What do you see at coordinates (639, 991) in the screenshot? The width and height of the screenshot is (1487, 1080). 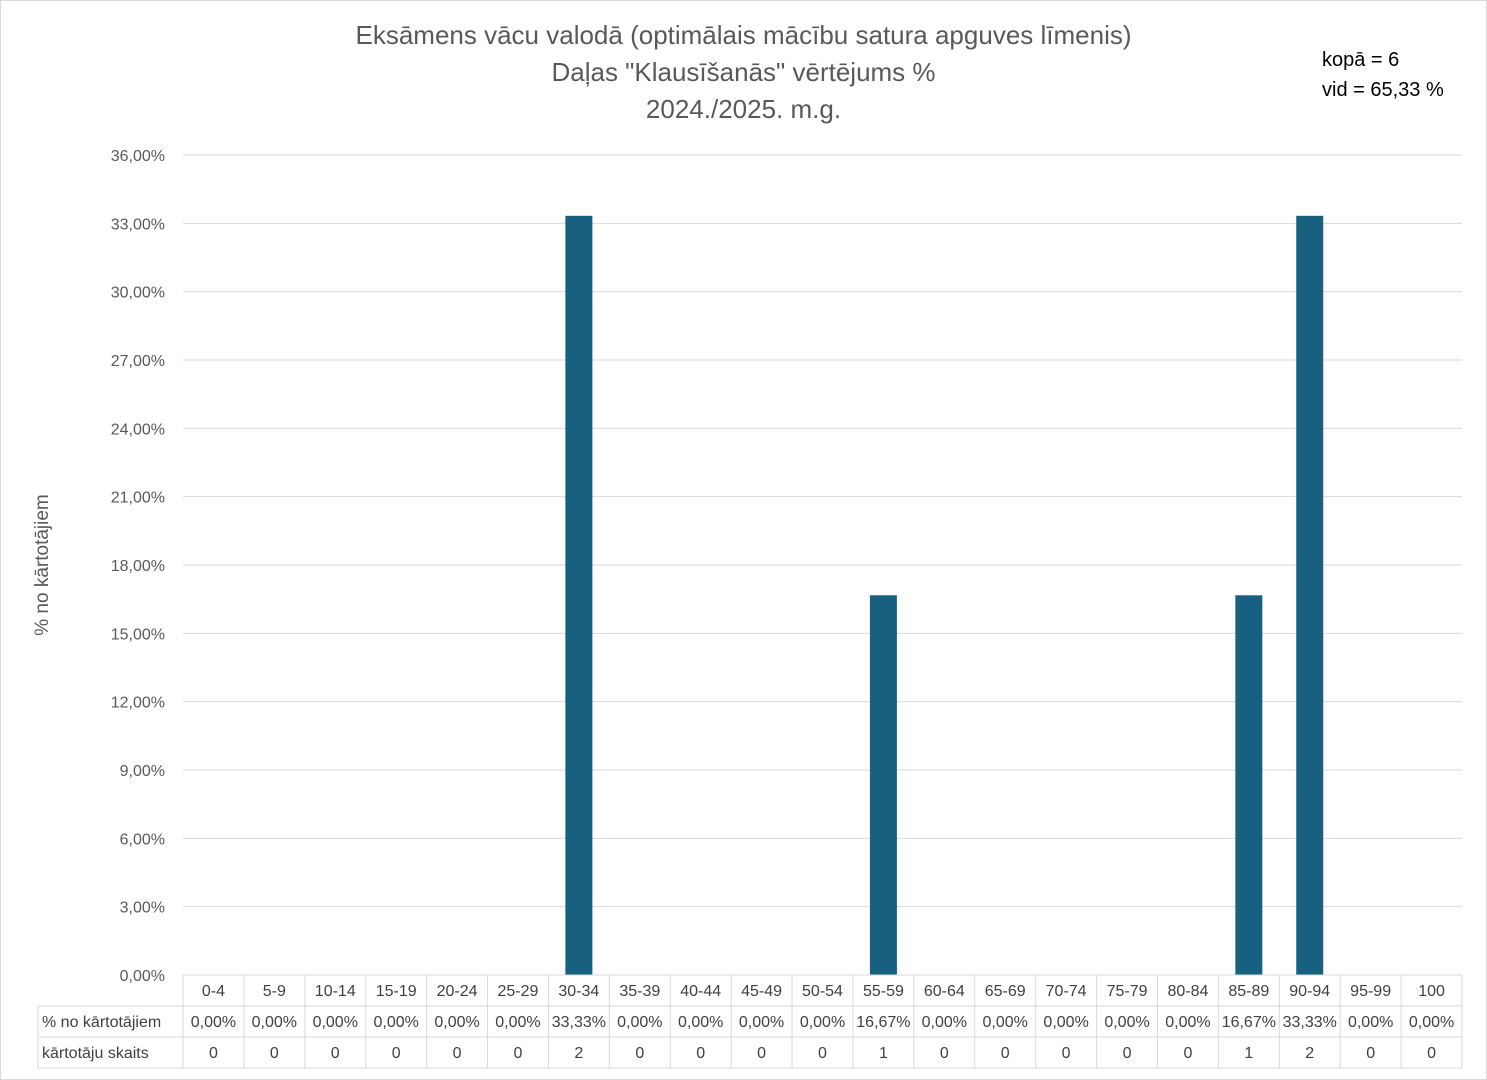 I see `x-tick-label: 35-39` at bounding box center [639, 991].